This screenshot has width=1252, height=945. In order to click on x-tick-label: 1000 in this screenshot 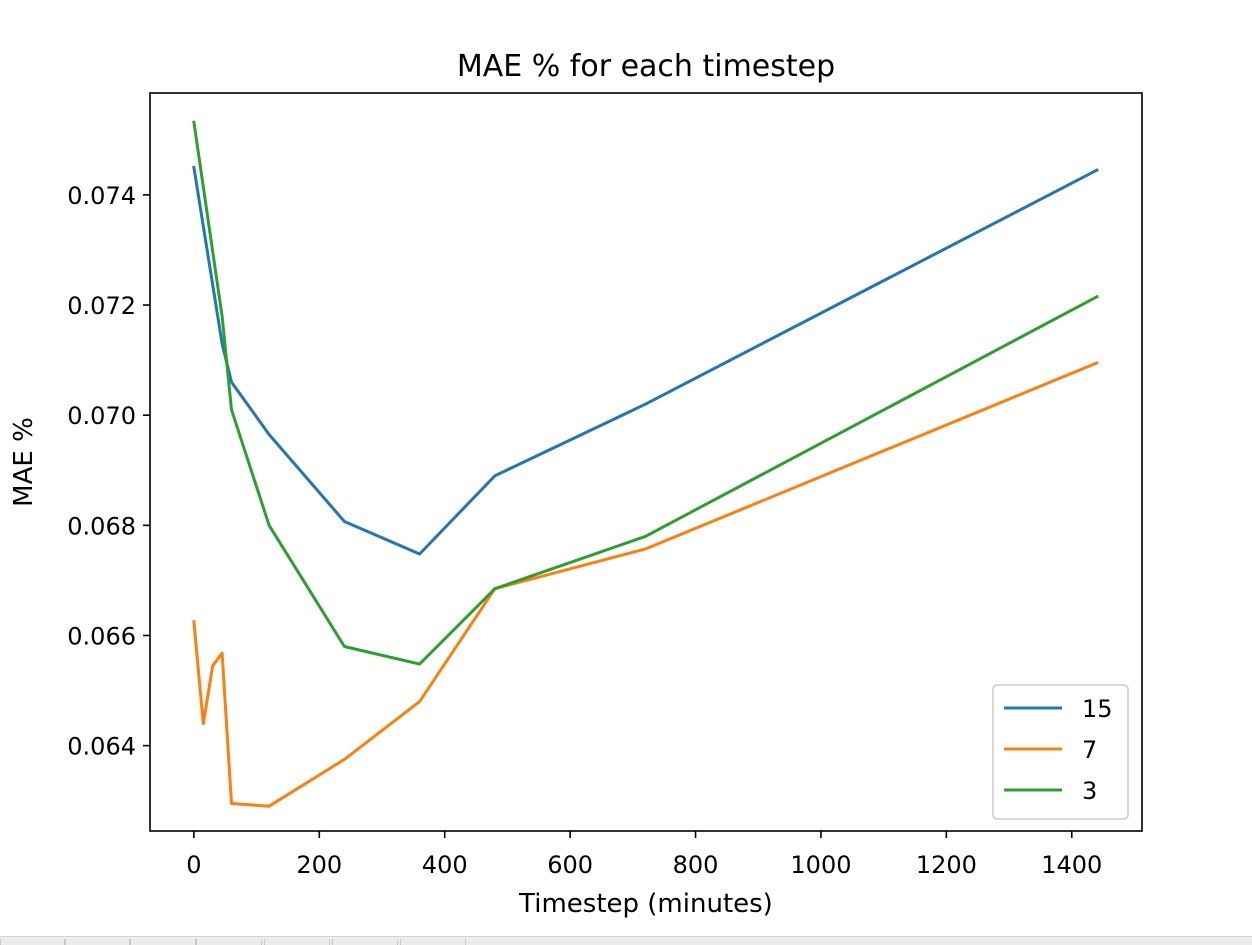, I will do `click(820, 865)`.